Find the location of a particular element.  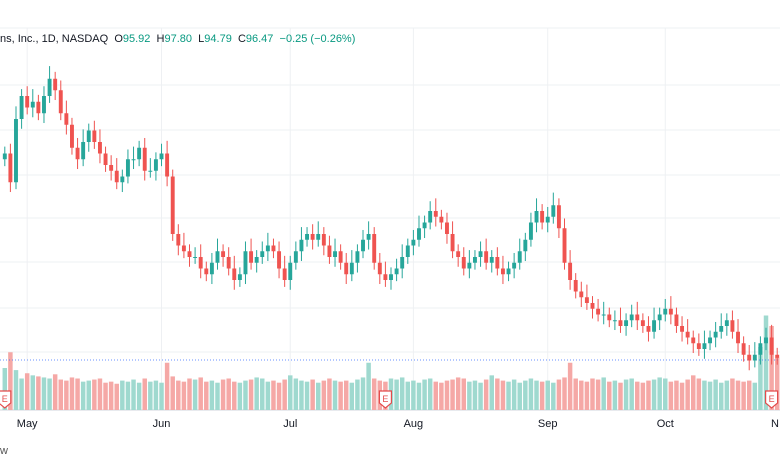

low-label: L is located at coordinates (201, 39).